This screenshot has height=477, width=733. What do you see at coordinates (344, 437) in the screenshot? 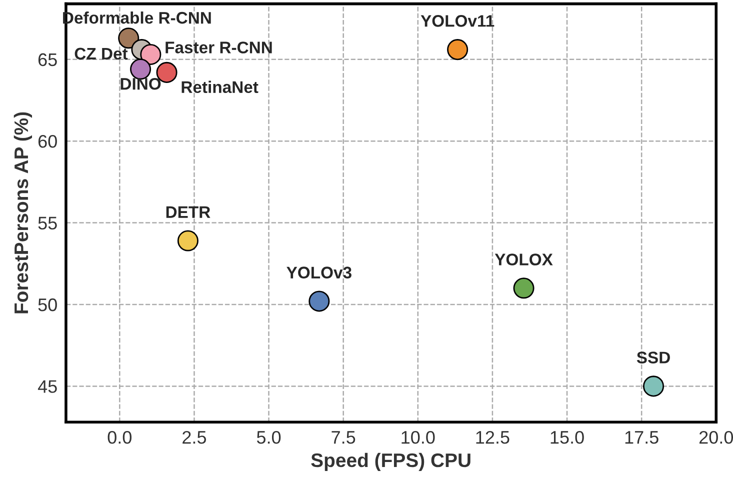
I see `x-tick-label: 7.5` at bounding box center [344, 437].